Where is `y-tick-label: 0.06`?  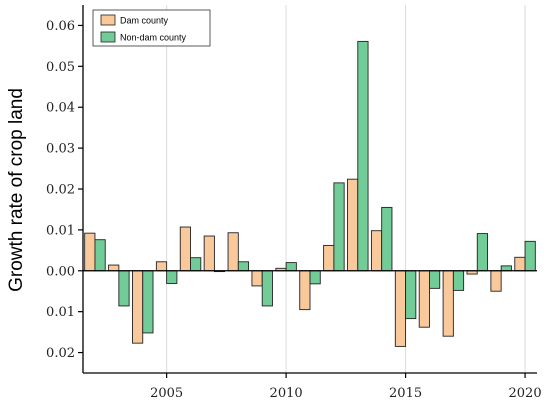 y-tick-label: 0.06 is located at coordinates (60, 26).